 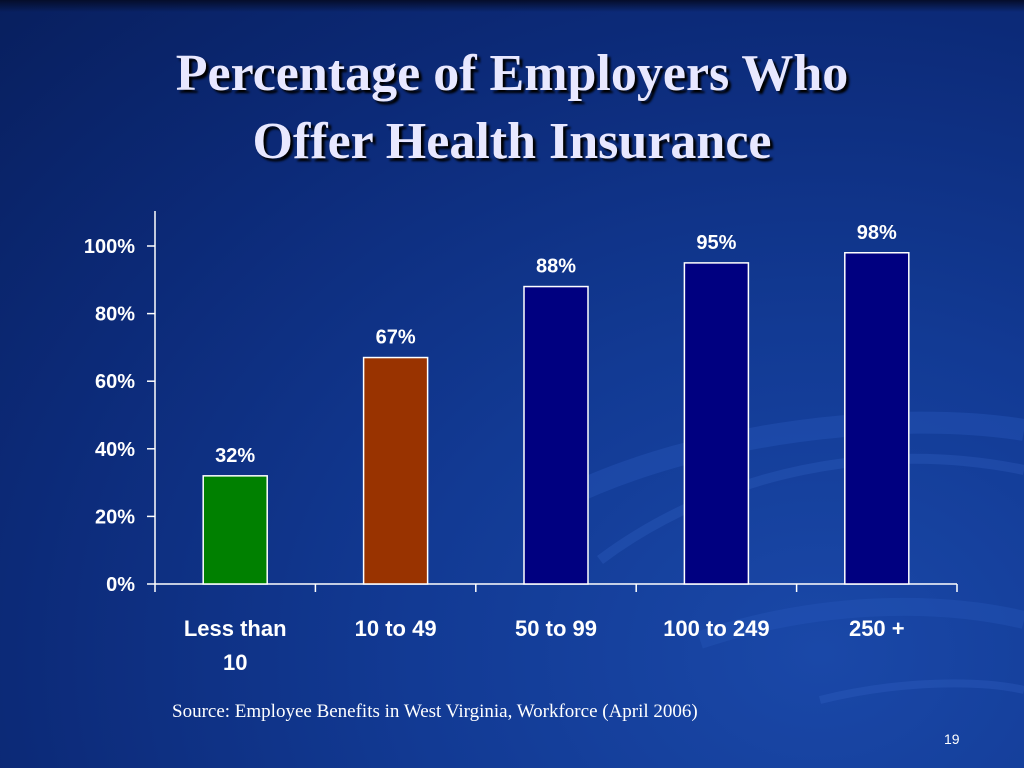 What do you see at coordinates (952, 739) in the screenshot?
I see `page-number: 19` at bounding box center [952, 739].